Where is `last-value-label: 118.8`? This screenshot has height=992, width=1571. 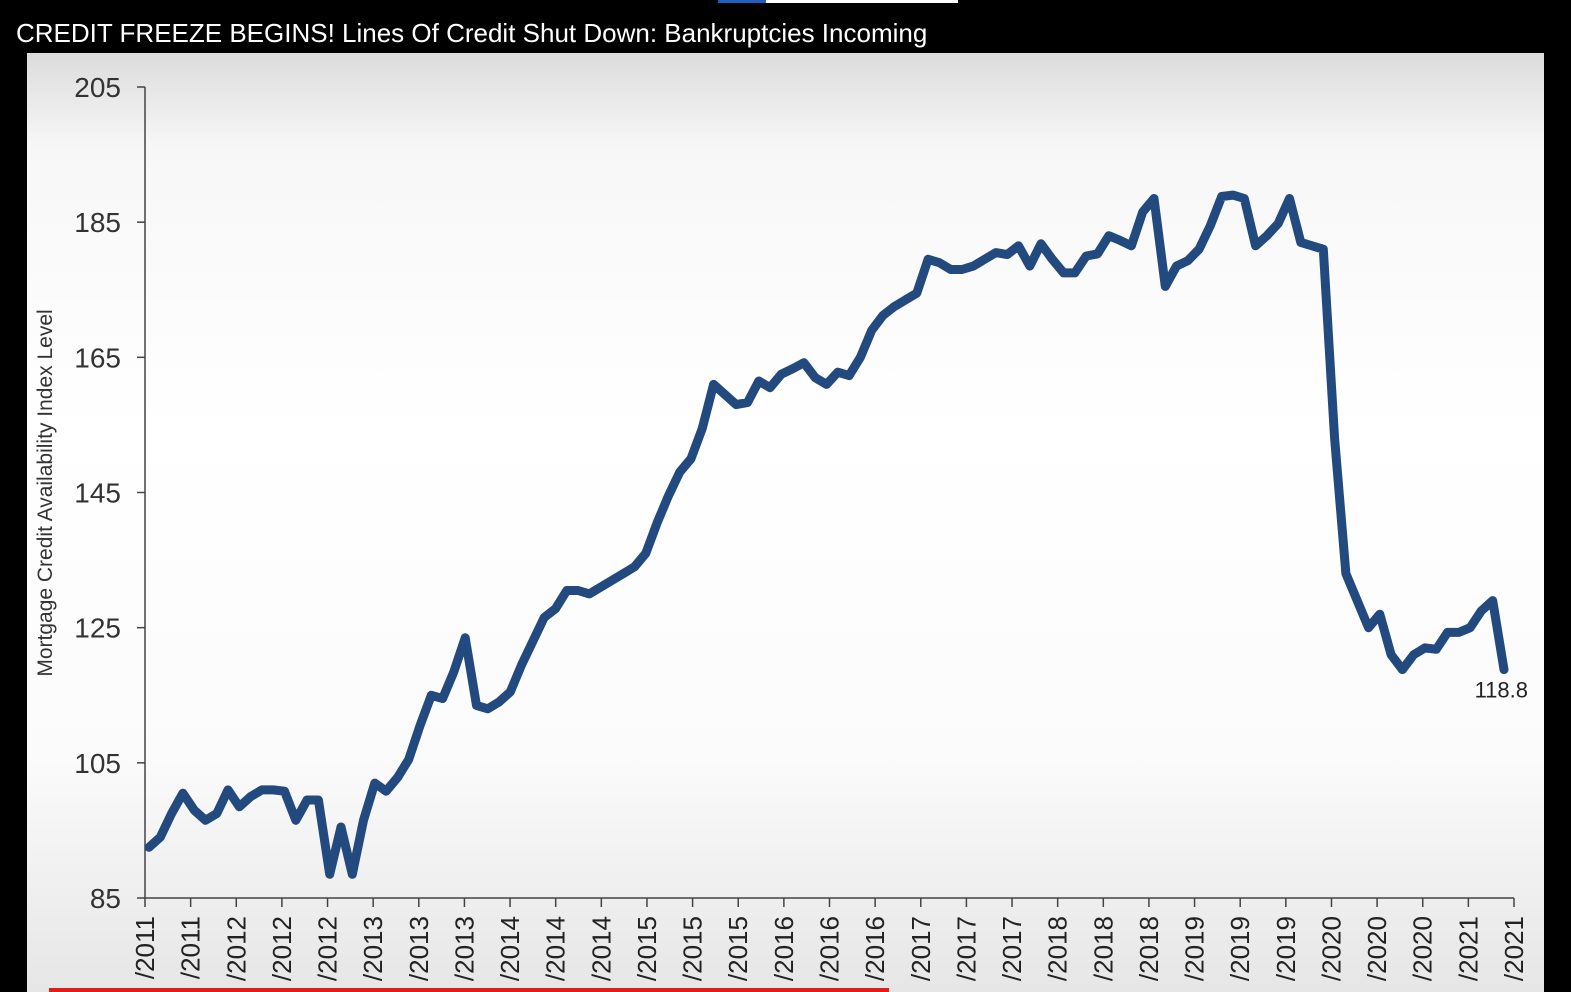
last-value-label: 118.8 is located at coordinates (1501, 690).